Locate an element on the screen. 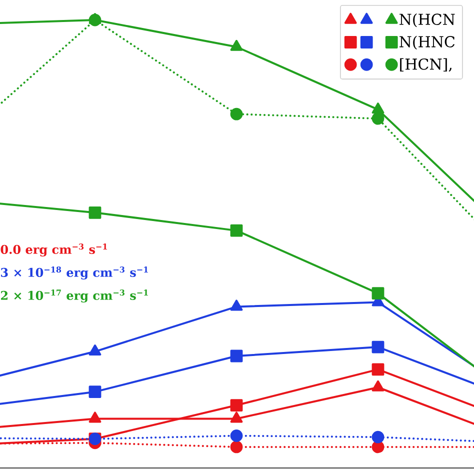 The image size is (474, 474). legend-label: N(HNC is located at coordinates (427, 43).